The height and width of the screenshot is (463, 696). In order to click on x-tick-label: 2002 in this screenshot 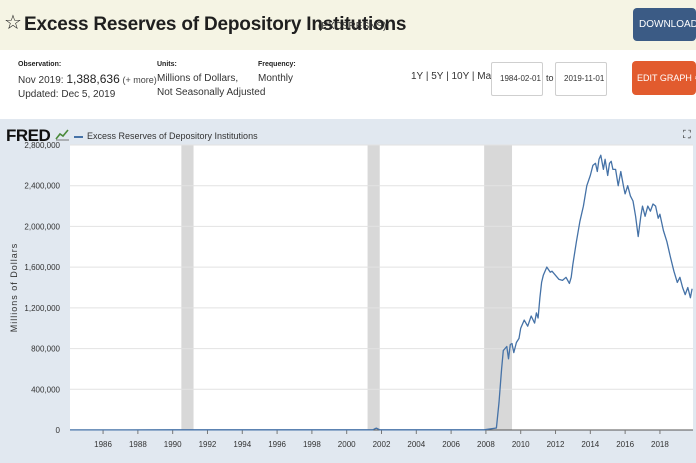, I will do `click(382, 444)`.